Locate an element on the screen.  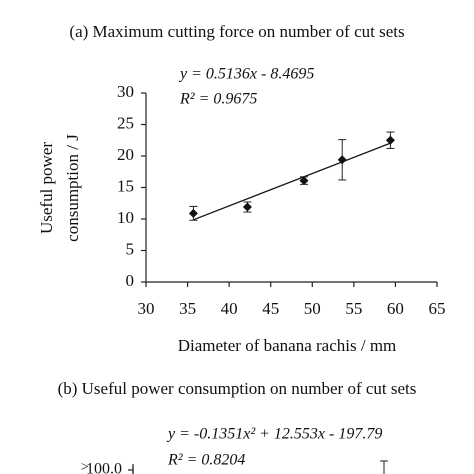
y-tick-label: 10 is located at coordinates (125, 217).